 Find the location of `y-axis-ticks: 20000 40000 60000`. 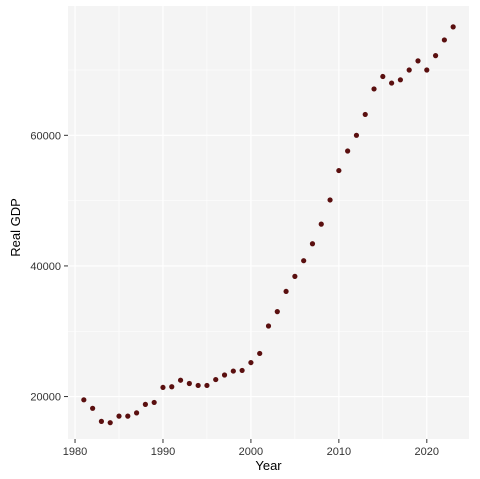

y-axis-ticks: 20000 40000 60000 is located at coordinates (49, 267).